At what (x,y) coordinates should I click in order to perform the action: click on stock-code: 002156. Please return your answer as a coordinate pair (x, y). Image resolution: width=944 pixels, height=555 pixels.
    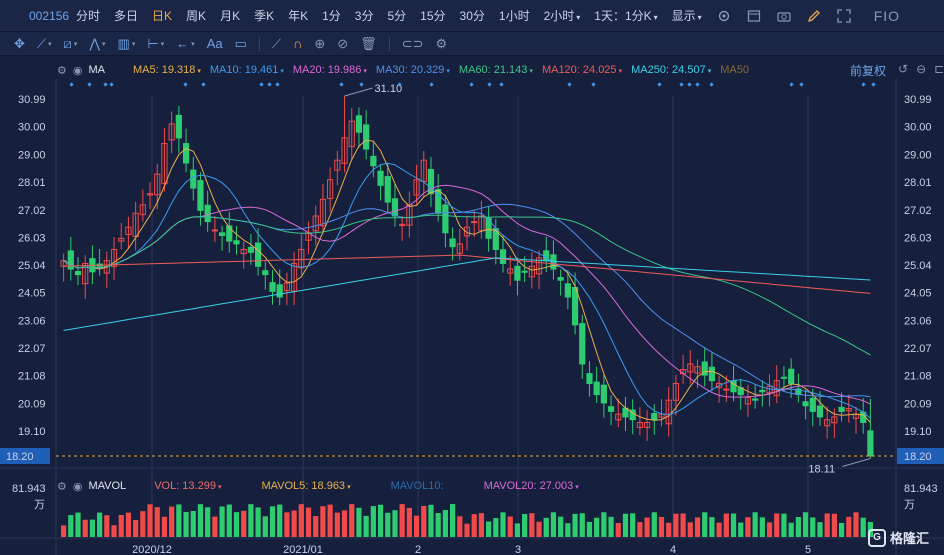
    Looking at the image, I should click on (49, 15).